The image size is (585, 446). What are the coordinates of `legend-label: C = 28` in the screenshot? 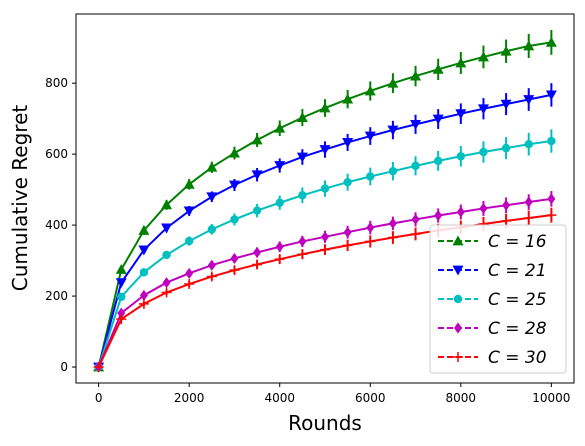 It's located at (517, 329).